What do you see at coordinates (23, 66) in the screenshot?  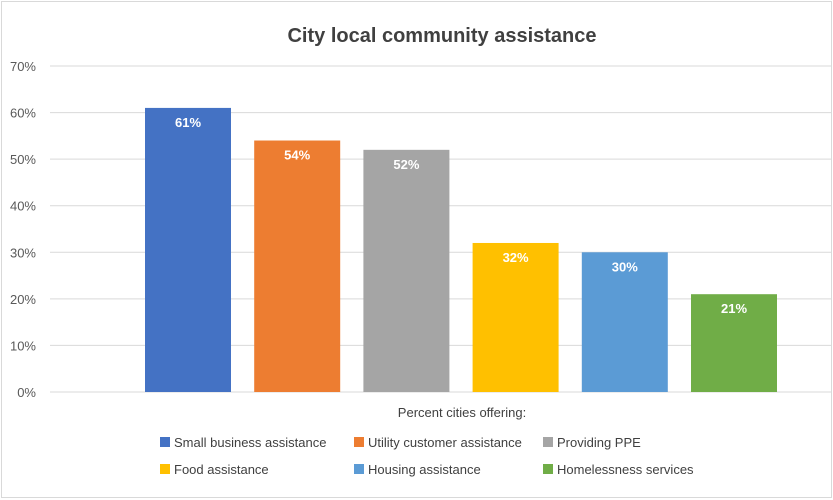 I see `y-tick-label: 70%` at bounding box center [23, 66].